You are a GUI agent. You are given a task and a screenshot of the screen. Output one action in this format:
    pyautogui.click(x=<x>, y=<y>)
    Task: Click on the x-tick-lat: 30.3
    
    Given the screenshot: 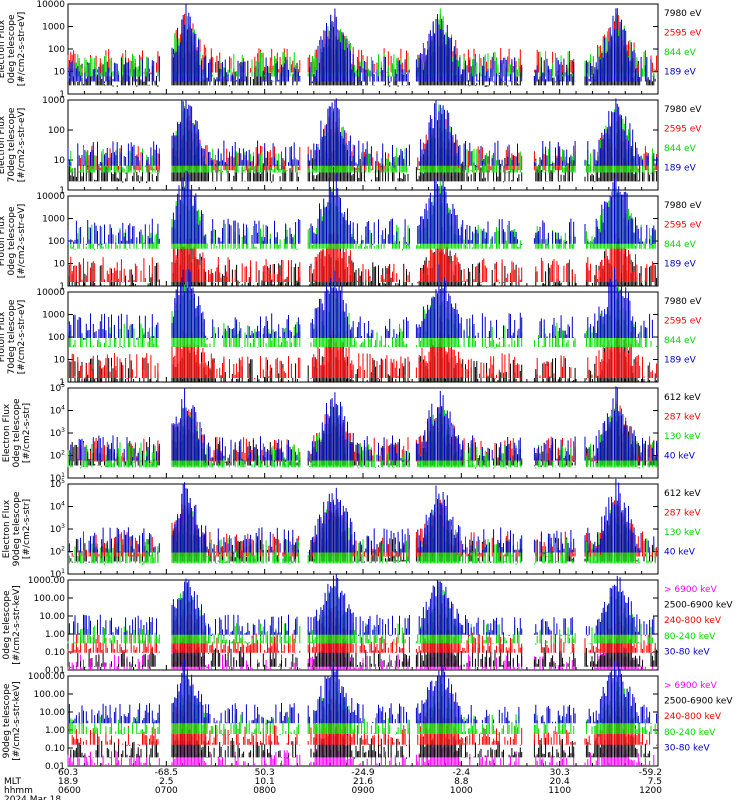 What is the action you would take?
    pyautogui.click(x=560, y=773)
    